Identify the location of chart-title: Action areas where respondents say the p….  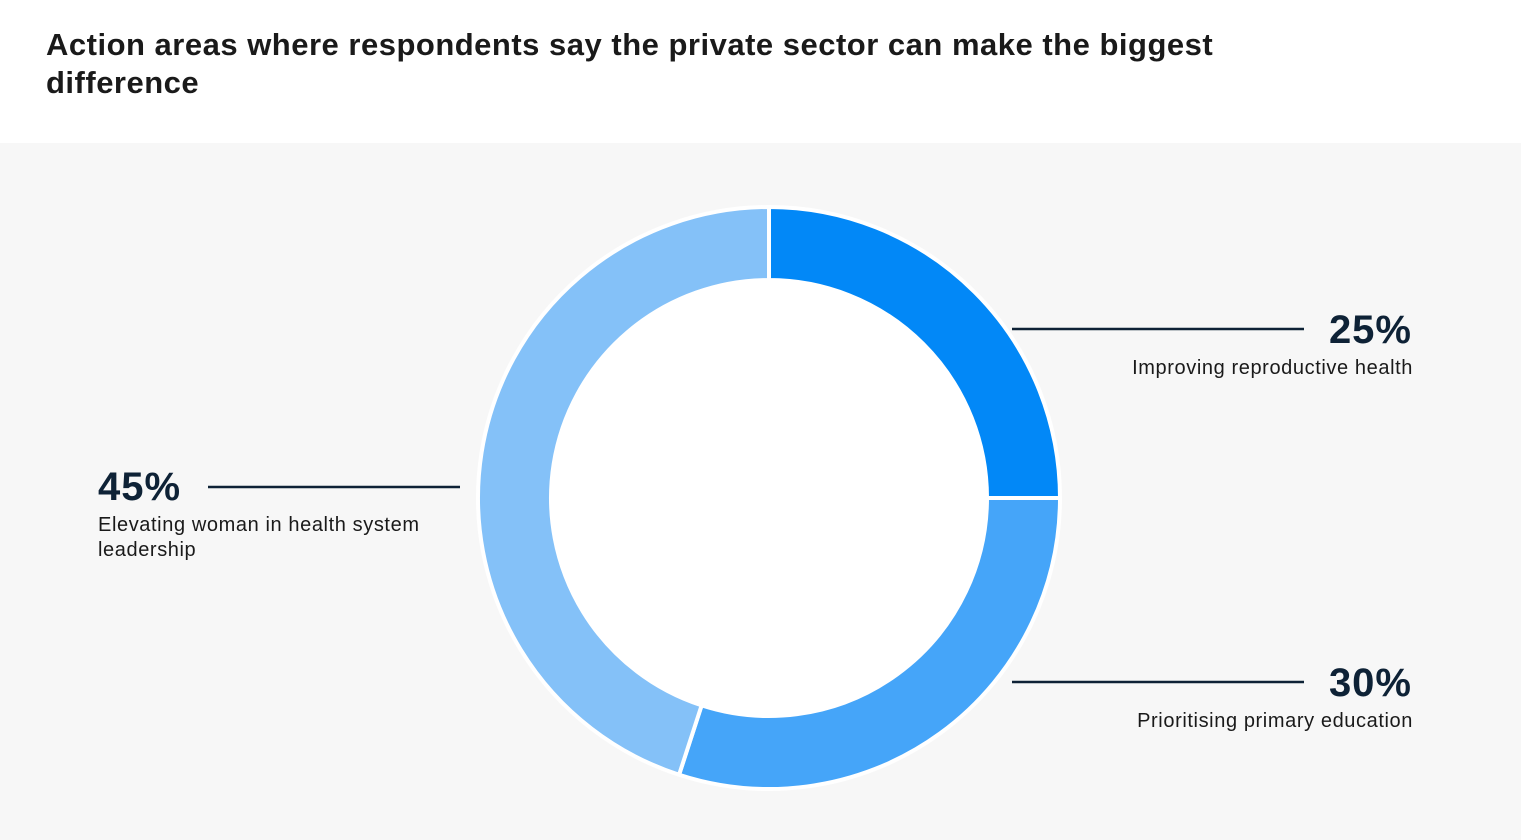
(630, 63).